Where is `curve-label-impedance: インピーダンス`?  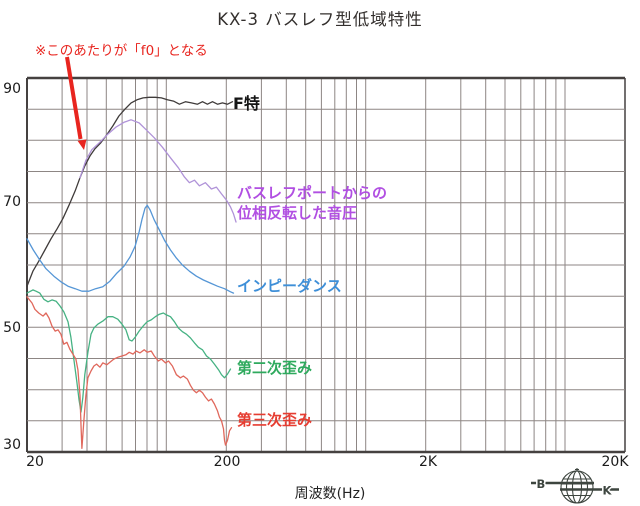
curve-label-impedance: インピーダンス is located at coordinates (289, 286).